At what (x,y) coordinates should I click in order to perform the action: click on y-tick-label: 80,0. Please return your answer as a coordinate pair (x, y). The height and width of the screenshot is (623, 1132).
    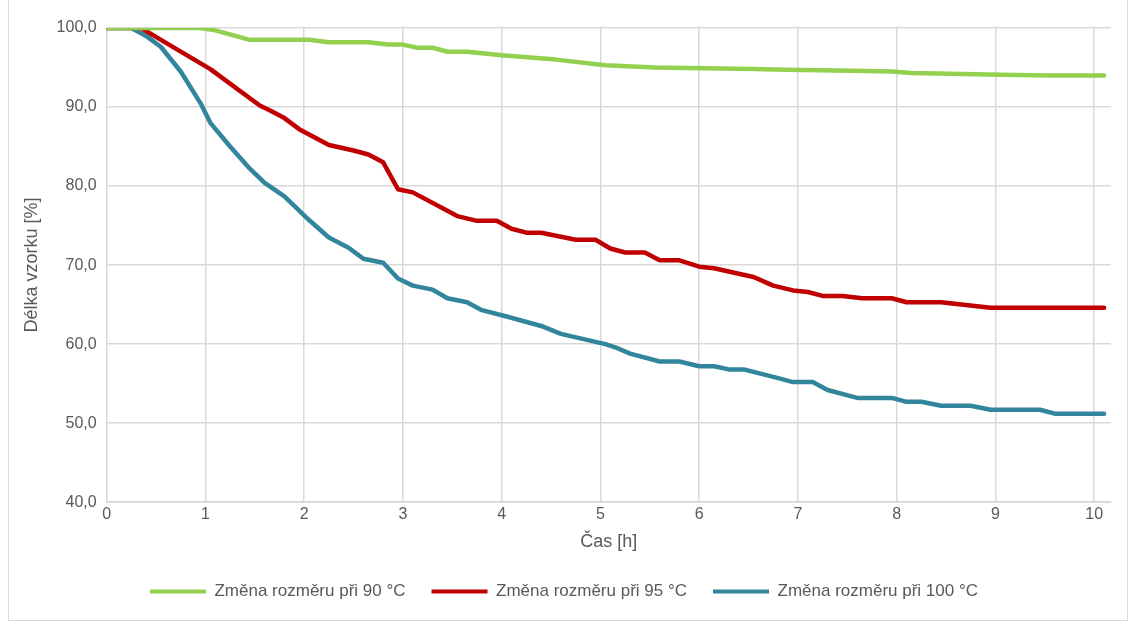
    Looking at the image, I should click on (81, 185).